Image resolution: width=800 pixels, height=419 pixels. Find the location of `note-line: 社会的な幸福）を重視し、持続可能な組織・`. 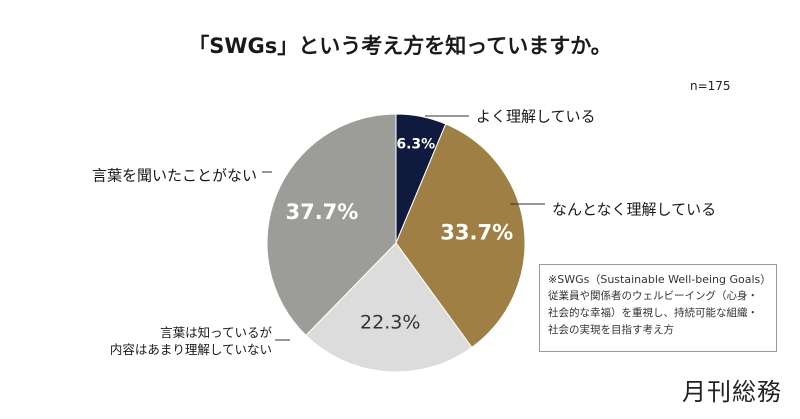

note-line: 社会的な幸福）を重視し、持続可能な組織・ is located at coordinates (653, 313).